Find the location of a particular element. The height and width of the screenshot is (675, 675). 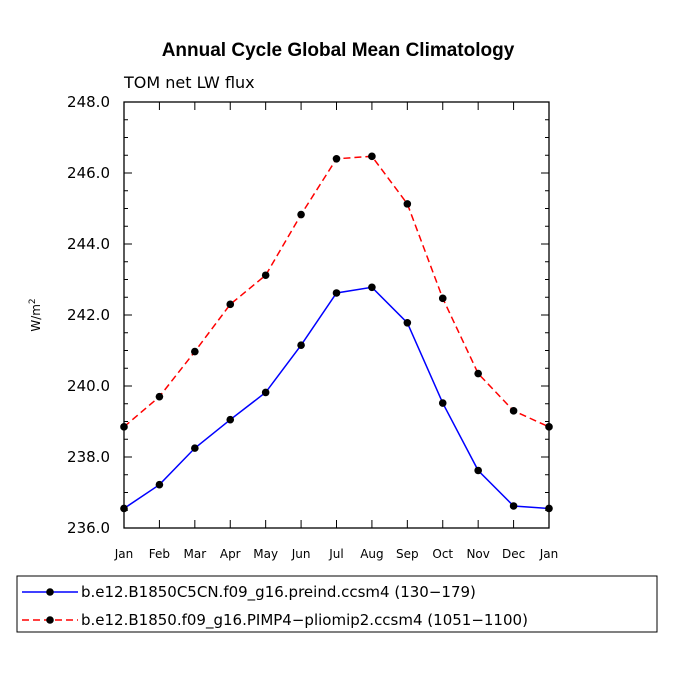

y-tick-label: 240.0 is located at coordinates (88, 386).